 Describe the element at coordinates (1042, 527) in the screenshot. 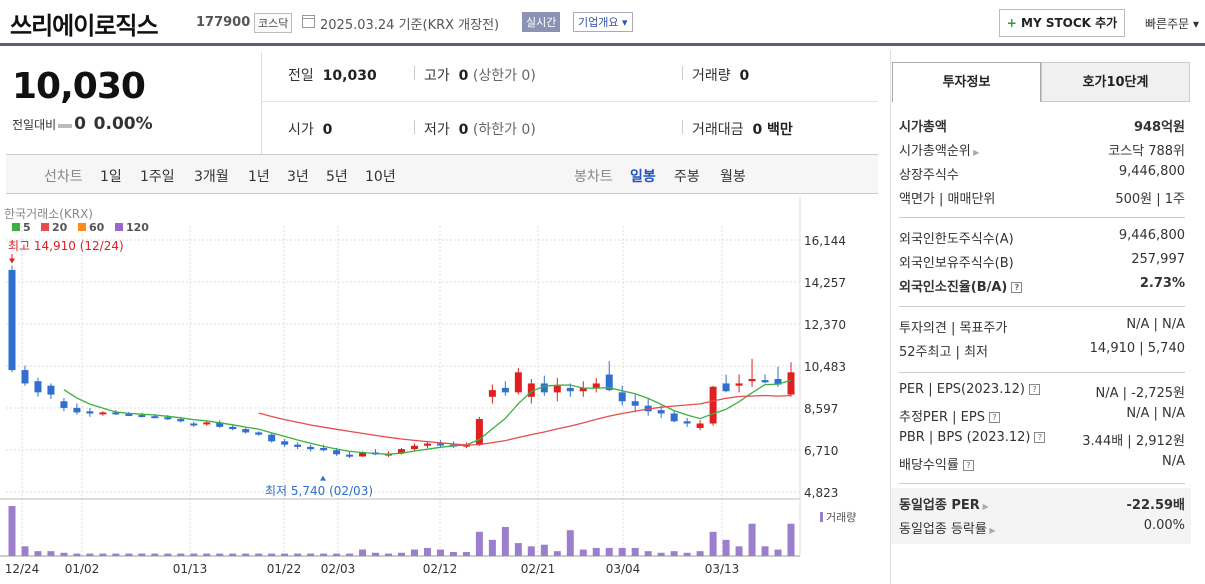

I see `info-row: 동일업종 등락률 ▶ 0.00%` at that location.